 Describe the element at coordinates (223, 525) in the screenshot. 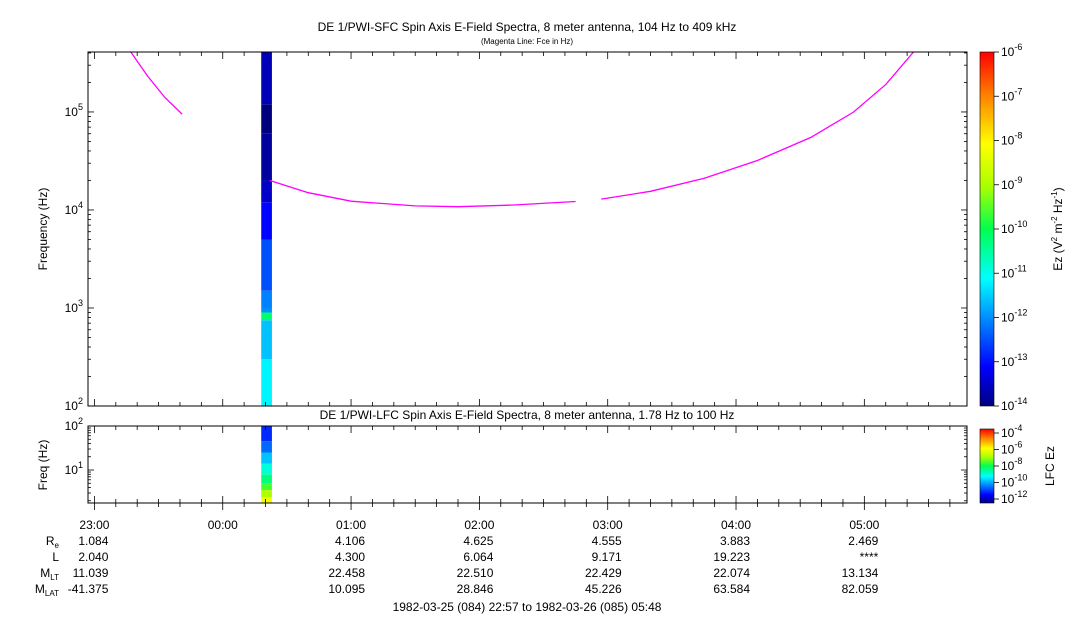

I see `x-tick-label: 00:00` at that location.